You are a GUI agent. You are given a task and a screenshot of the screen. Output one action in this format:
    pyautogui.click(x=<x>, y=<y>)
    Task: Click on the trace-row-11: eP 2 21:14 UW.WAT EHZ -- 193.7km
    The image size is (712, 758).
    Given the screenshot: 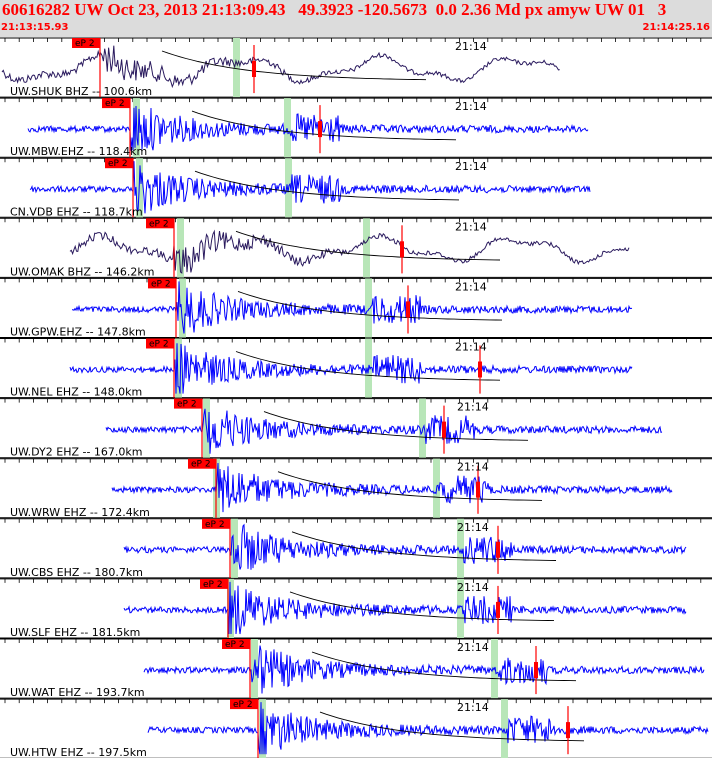 What is the action you would take?
    pyautogui.click(x=356, y=668)
    